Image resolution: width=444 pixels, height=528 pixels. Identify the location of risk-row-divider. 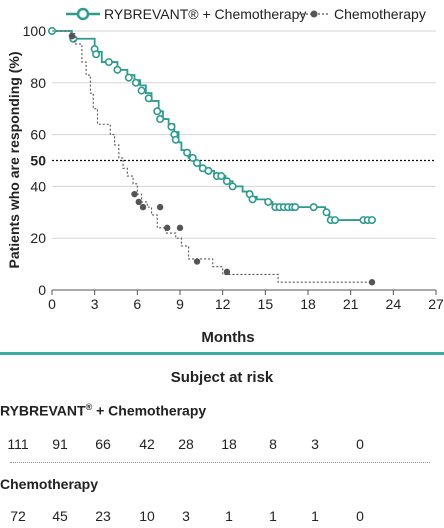
(220, 462).